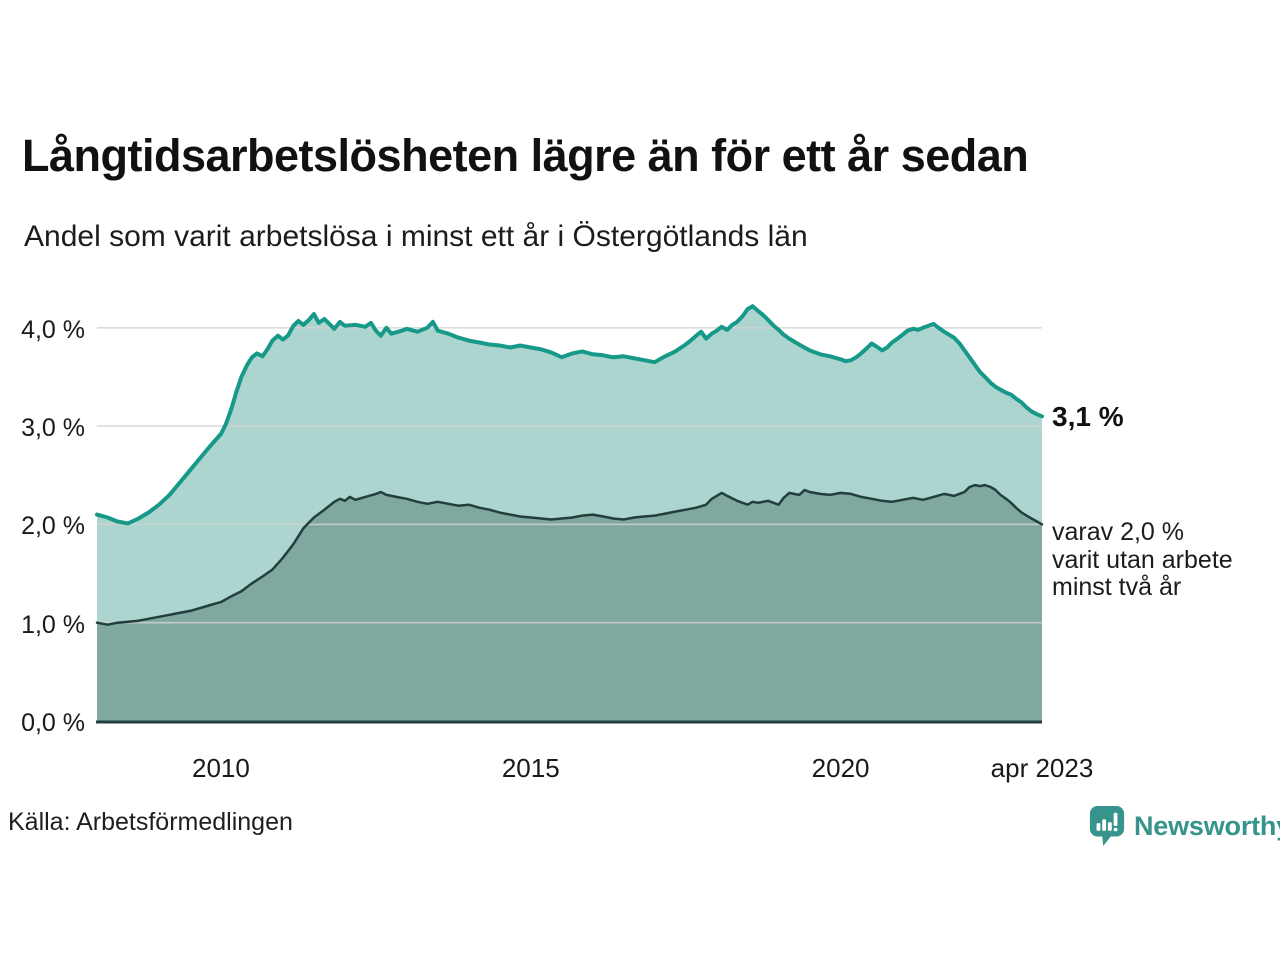 The image size is (1280, 960). I want to click on series2-annotation-line: varav 2,0 %, so click(1118, 532).